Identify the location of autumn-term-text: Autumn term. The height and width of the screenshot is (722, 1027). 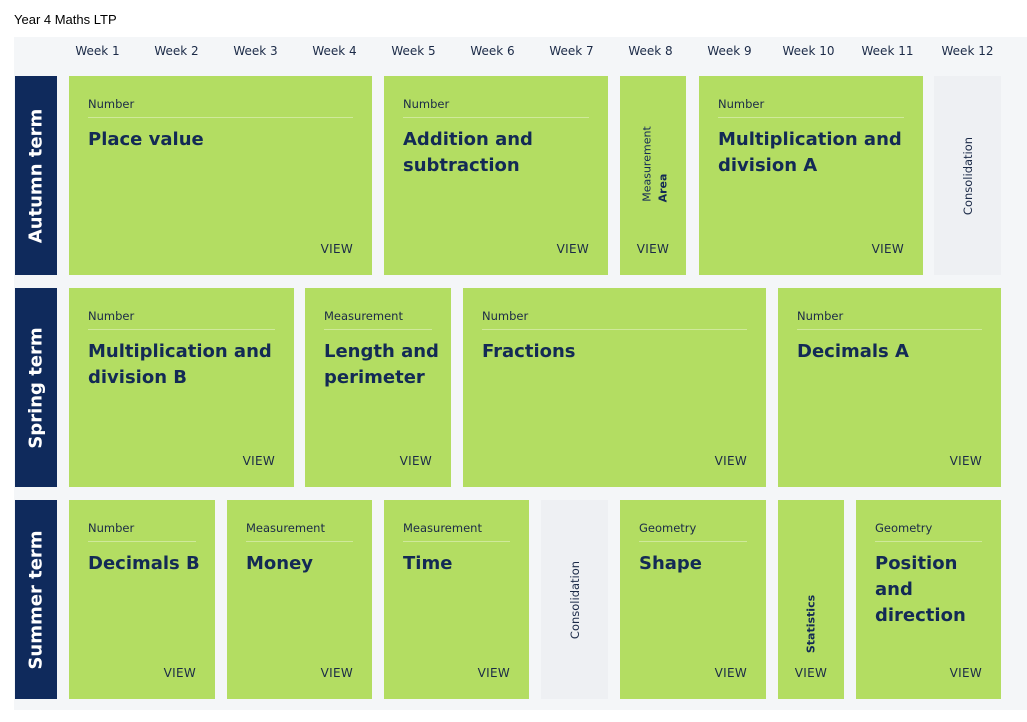
(36, 175).